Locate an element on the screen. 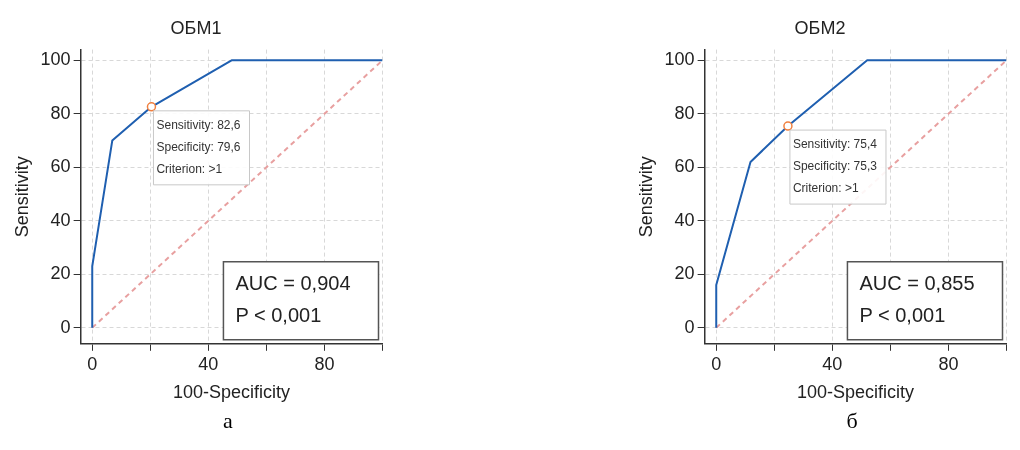  annotation: Sensitivity: 75,4 Specificity: 75,3 Criterion: >1 is located at coordinates (835, 166).